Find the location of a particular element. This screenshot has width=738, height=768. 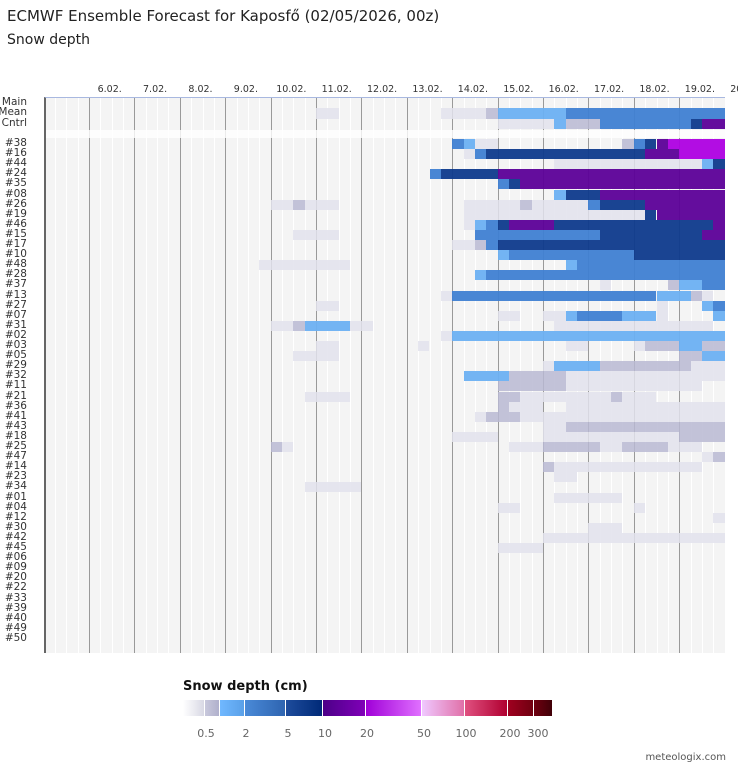

row-label: #16 is located at coordinates (15, 153).